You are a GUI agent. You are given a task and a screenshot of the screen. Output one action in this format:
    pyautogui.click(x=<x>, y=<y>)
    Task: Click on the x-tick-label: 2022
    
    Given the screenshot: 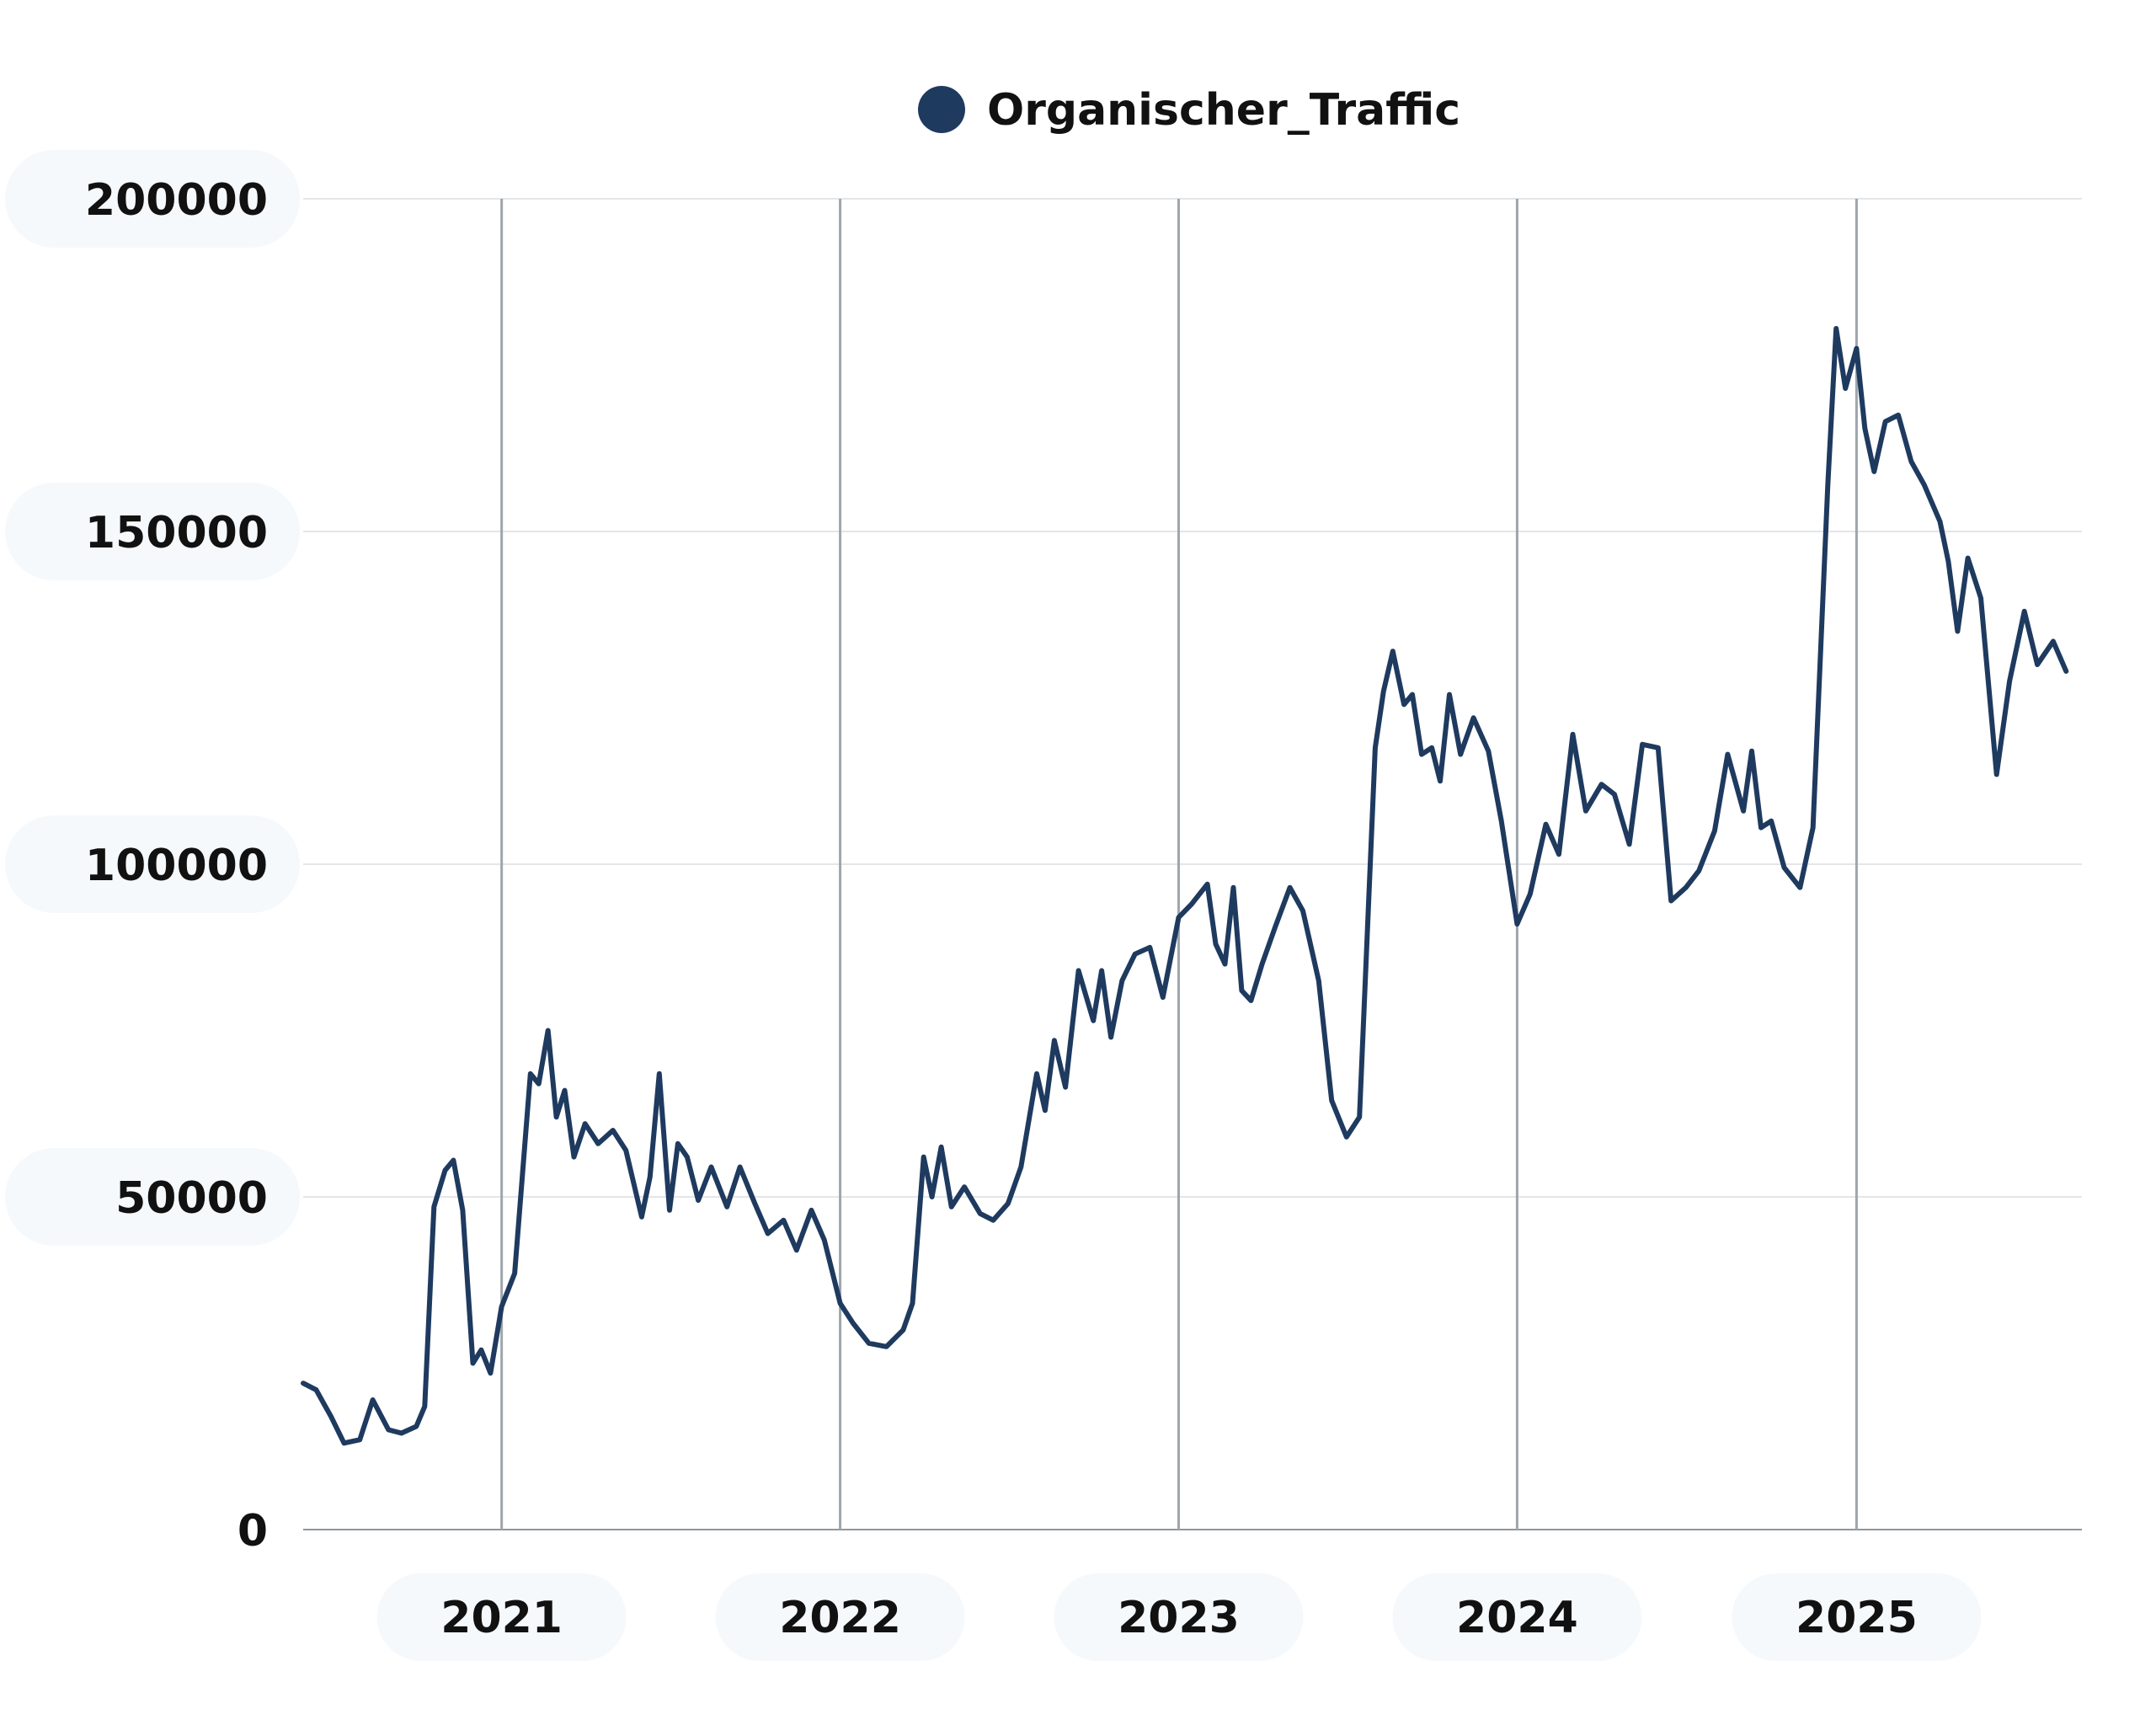 What is the action you would take?
    pyautogui.click(x=840, y=1618)
    